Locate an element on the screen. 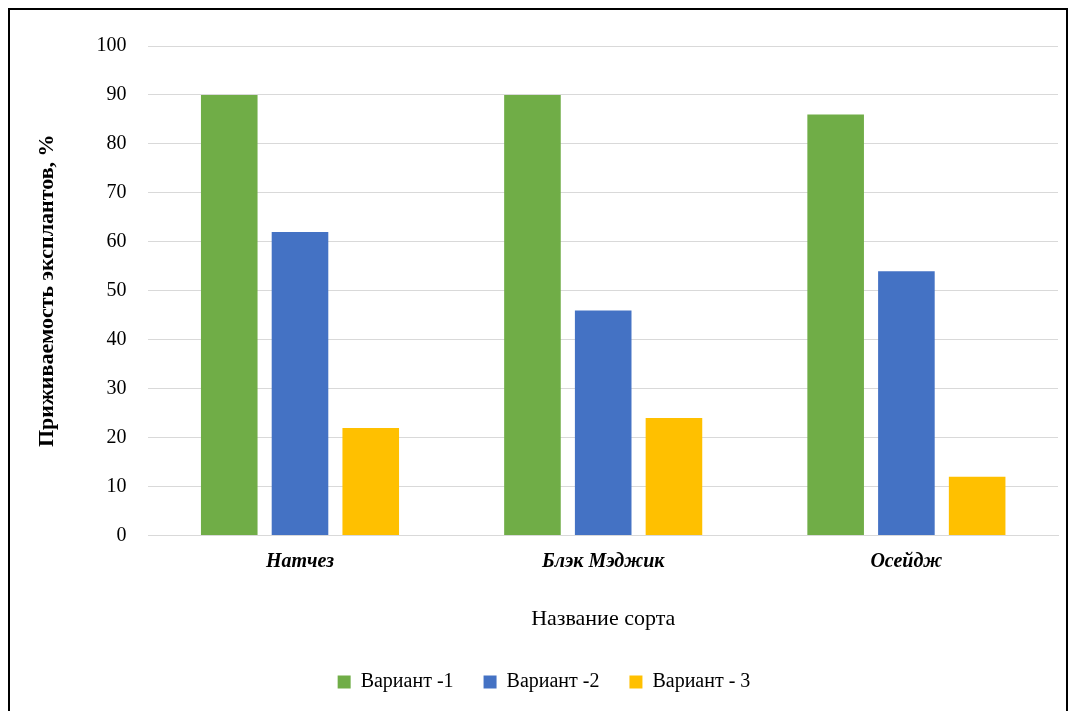  x-tick-label: Блэк Мэджик is located at coordinates (603, 559).